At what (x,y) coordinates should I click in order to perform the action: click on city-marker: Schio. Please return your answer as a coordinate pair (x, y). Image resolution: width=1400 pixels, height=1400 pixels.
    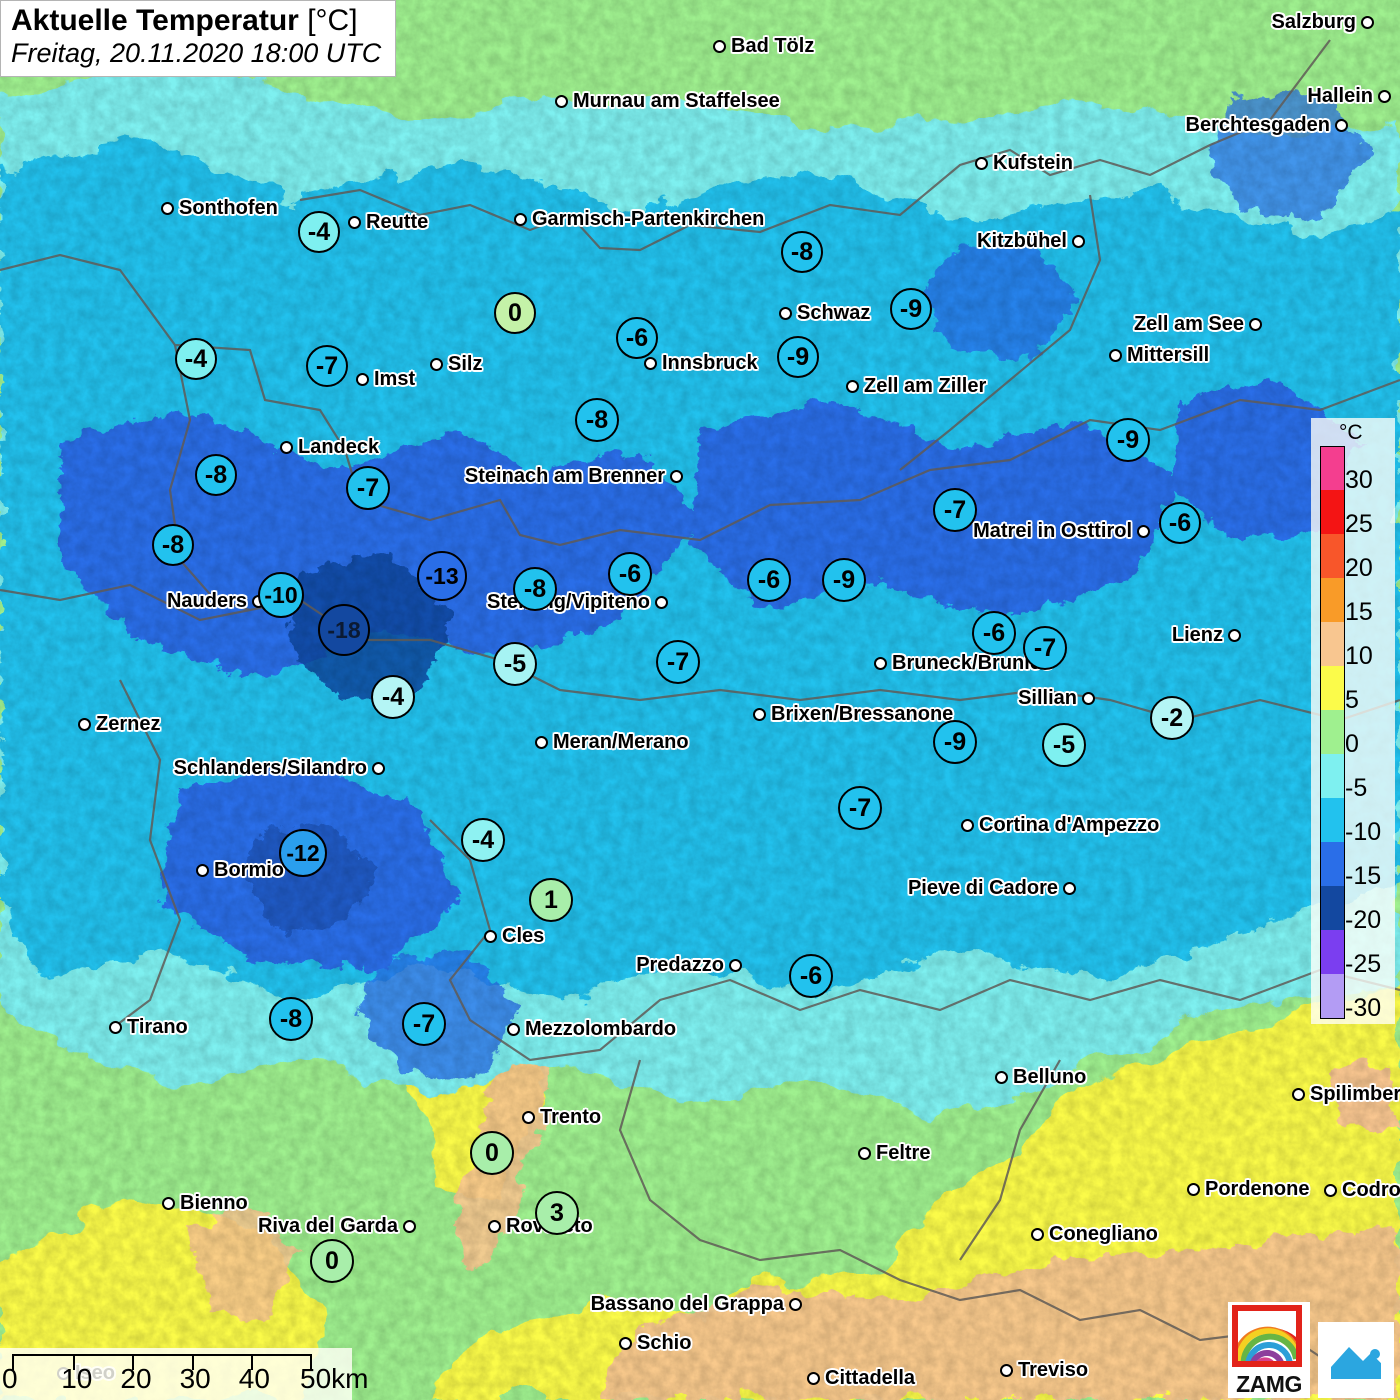
    Looking at the image, I should click on (655, 1343).